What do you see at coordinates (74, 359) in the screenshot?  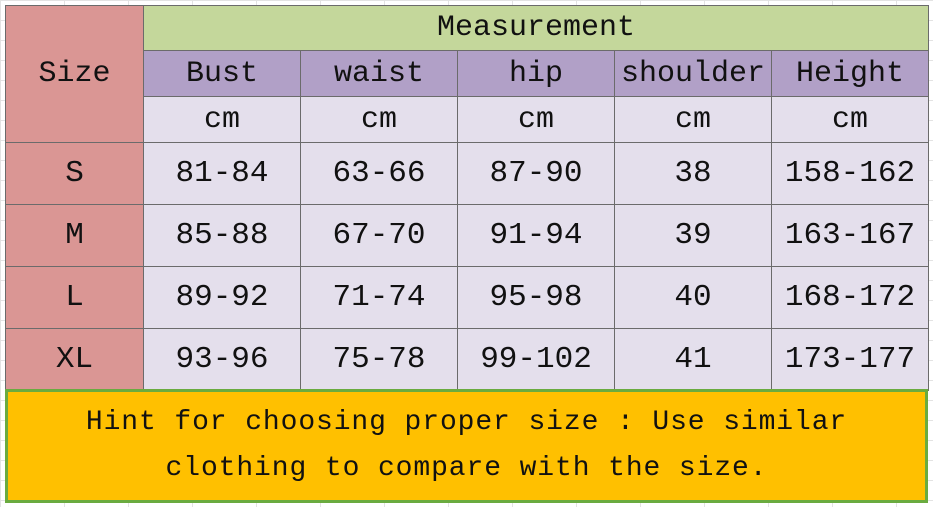 I see `size-label: XL` at bounding box center [74, 359].